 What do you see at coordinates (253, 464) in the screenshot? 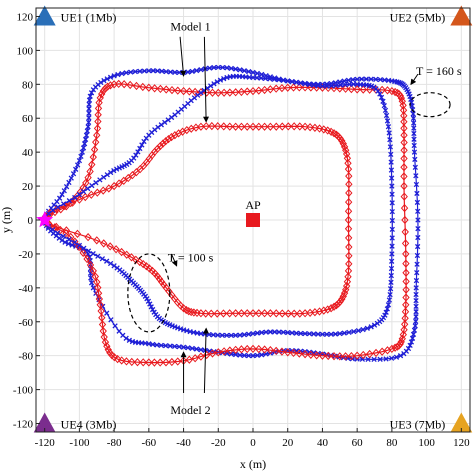
I see `x-axis-label: x (m)` at bounding box center [253, 464].